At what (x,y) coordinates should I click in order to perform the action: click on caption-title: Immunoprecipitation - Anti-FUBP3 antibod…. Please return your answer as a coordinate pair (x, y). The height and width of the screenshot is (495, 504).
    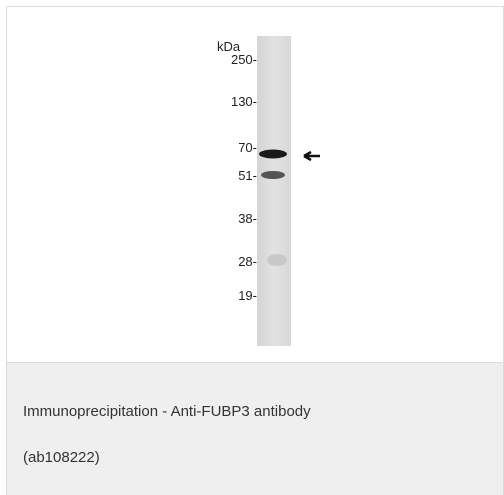
    Looking at the image, I should click on (167, 411).